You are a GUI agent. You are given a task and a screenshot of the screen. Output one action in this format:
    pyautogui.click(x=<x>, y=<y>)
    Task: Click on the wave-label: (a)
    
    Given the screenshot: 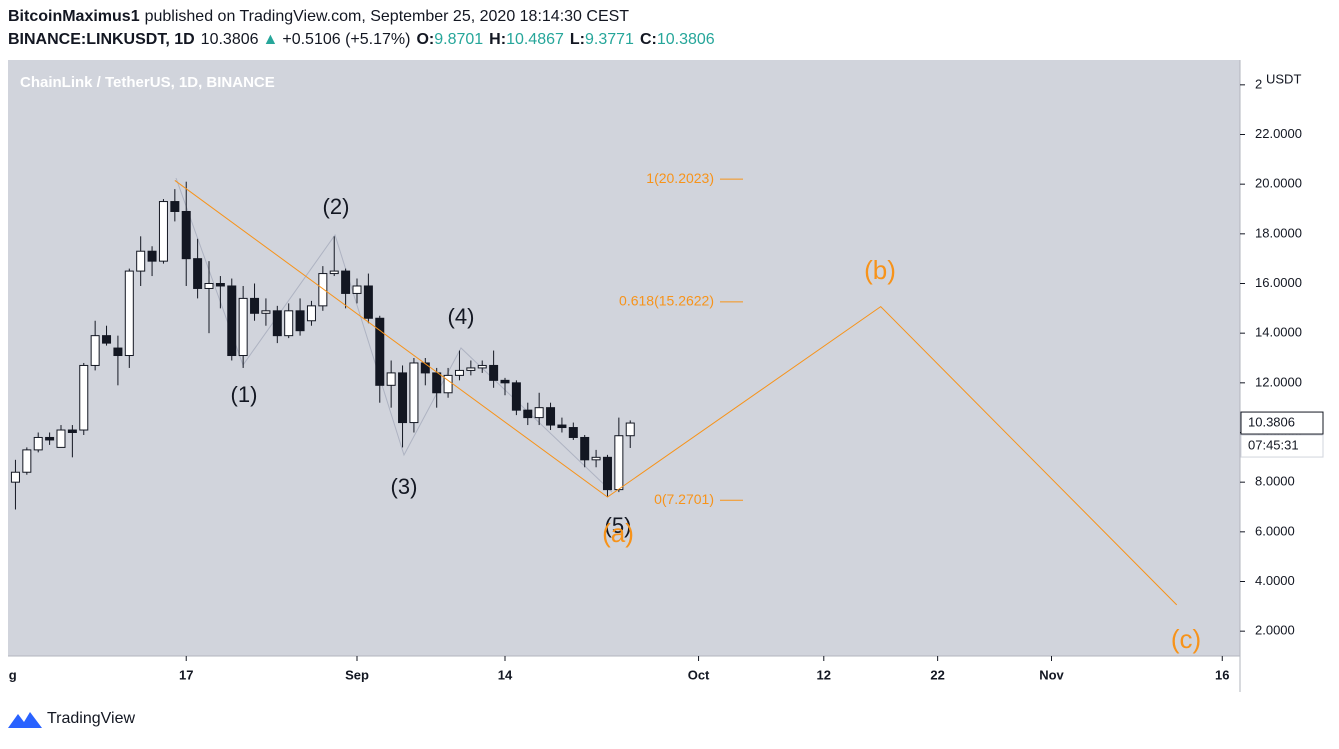 What is the action you would take?
    pyautogui.click(x=618, y=533)
    